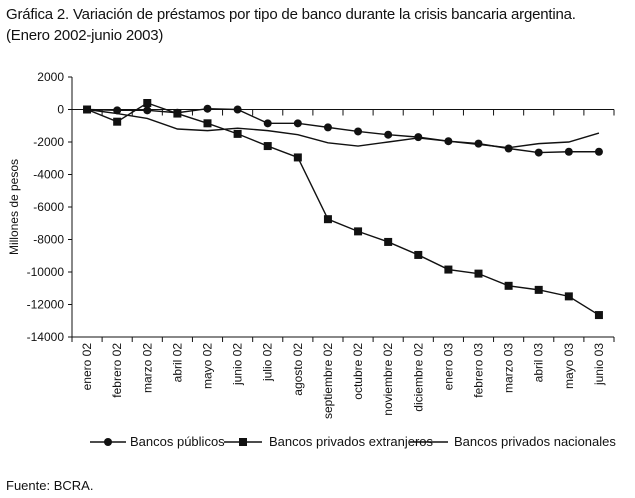 This screenshot has height=498, width=635. What do you see at coordinates (85, 35) in the screenshot?
I see `figure-title-line2: (Enero 2002-junio 2003)` at bounding box center [85, 35].